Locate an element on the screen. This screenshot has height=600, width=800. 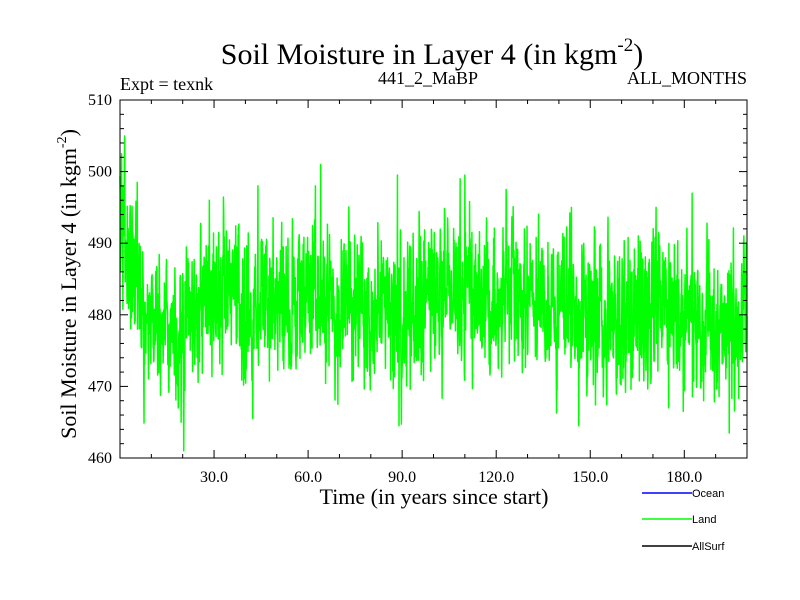
y-axis-label: Soil Moisture in Layer 4 (in kgm-2) is located at coordinates (68, 284).